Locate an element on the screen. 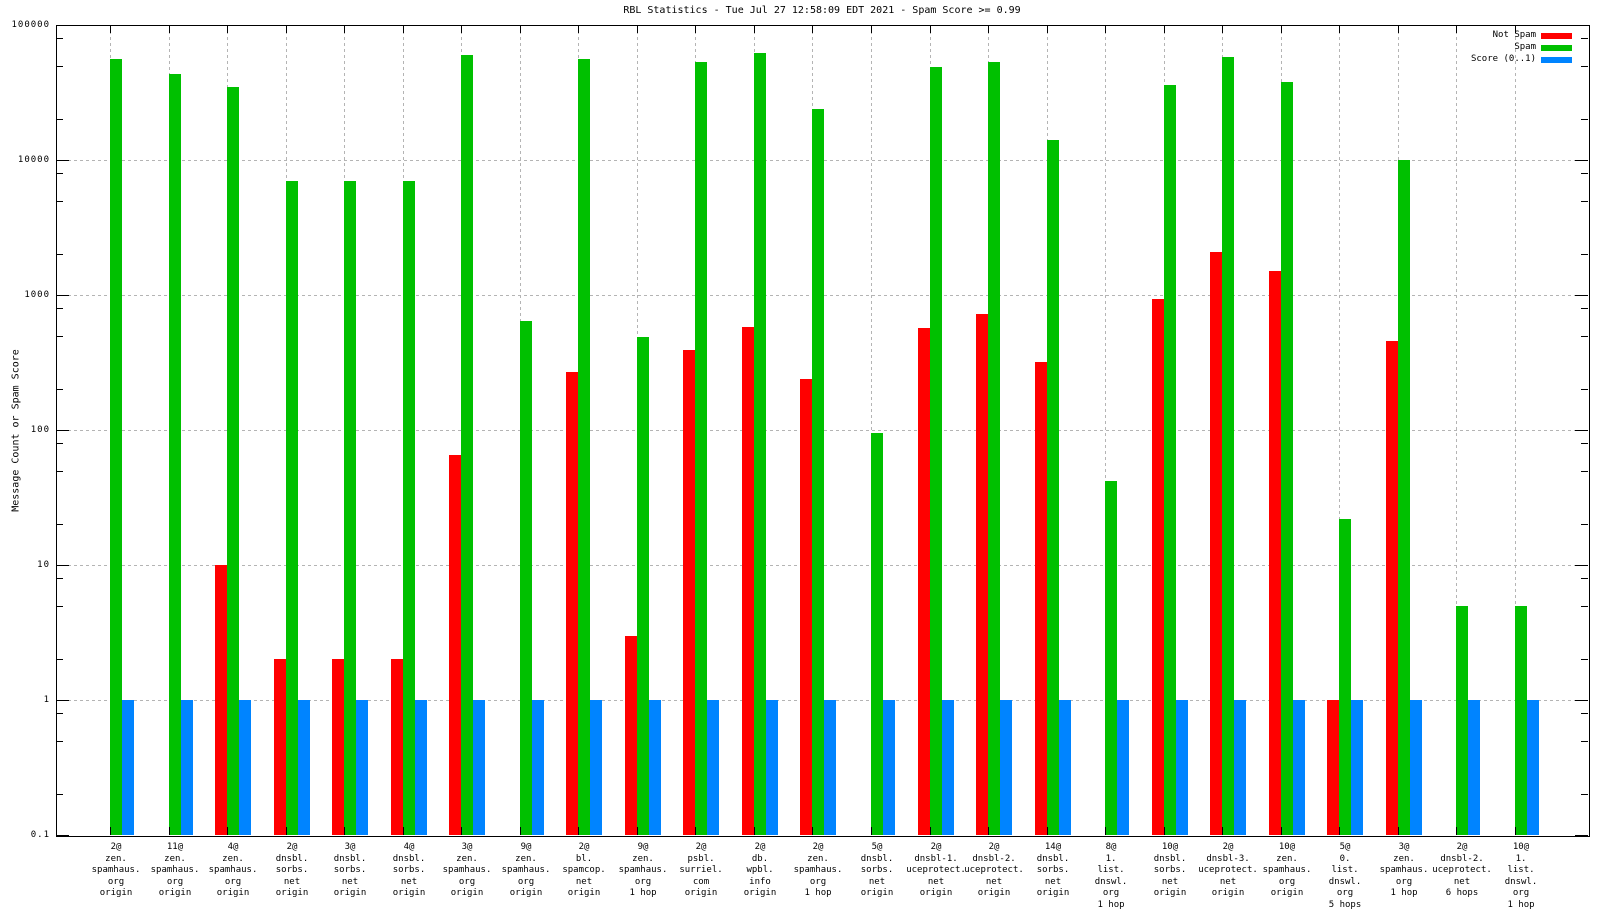 Image resolution: width=1600 pixels, height=911 pixels. x-category-label: 5@ dnsbl. sorbs. net origin is located at coordinates (877, 870).